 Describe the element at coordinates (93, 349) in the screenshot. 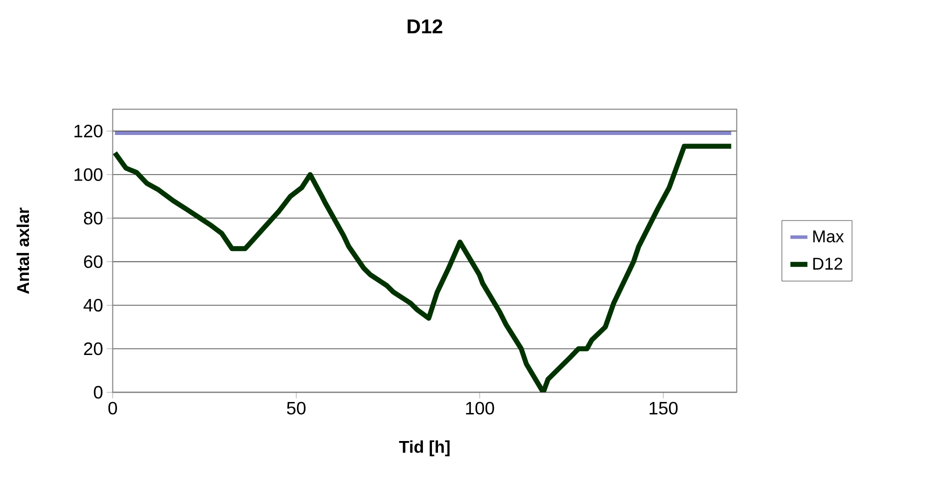

I see `y-tick-label: 20` at that location.